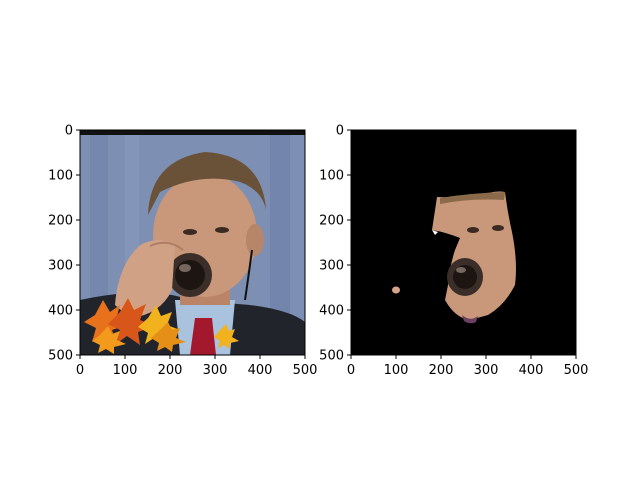  What do you see at coordinates (60, 176) in the screenshot?
I see `left-y-tick-label-1: 100` at bounding box center [60, 176].